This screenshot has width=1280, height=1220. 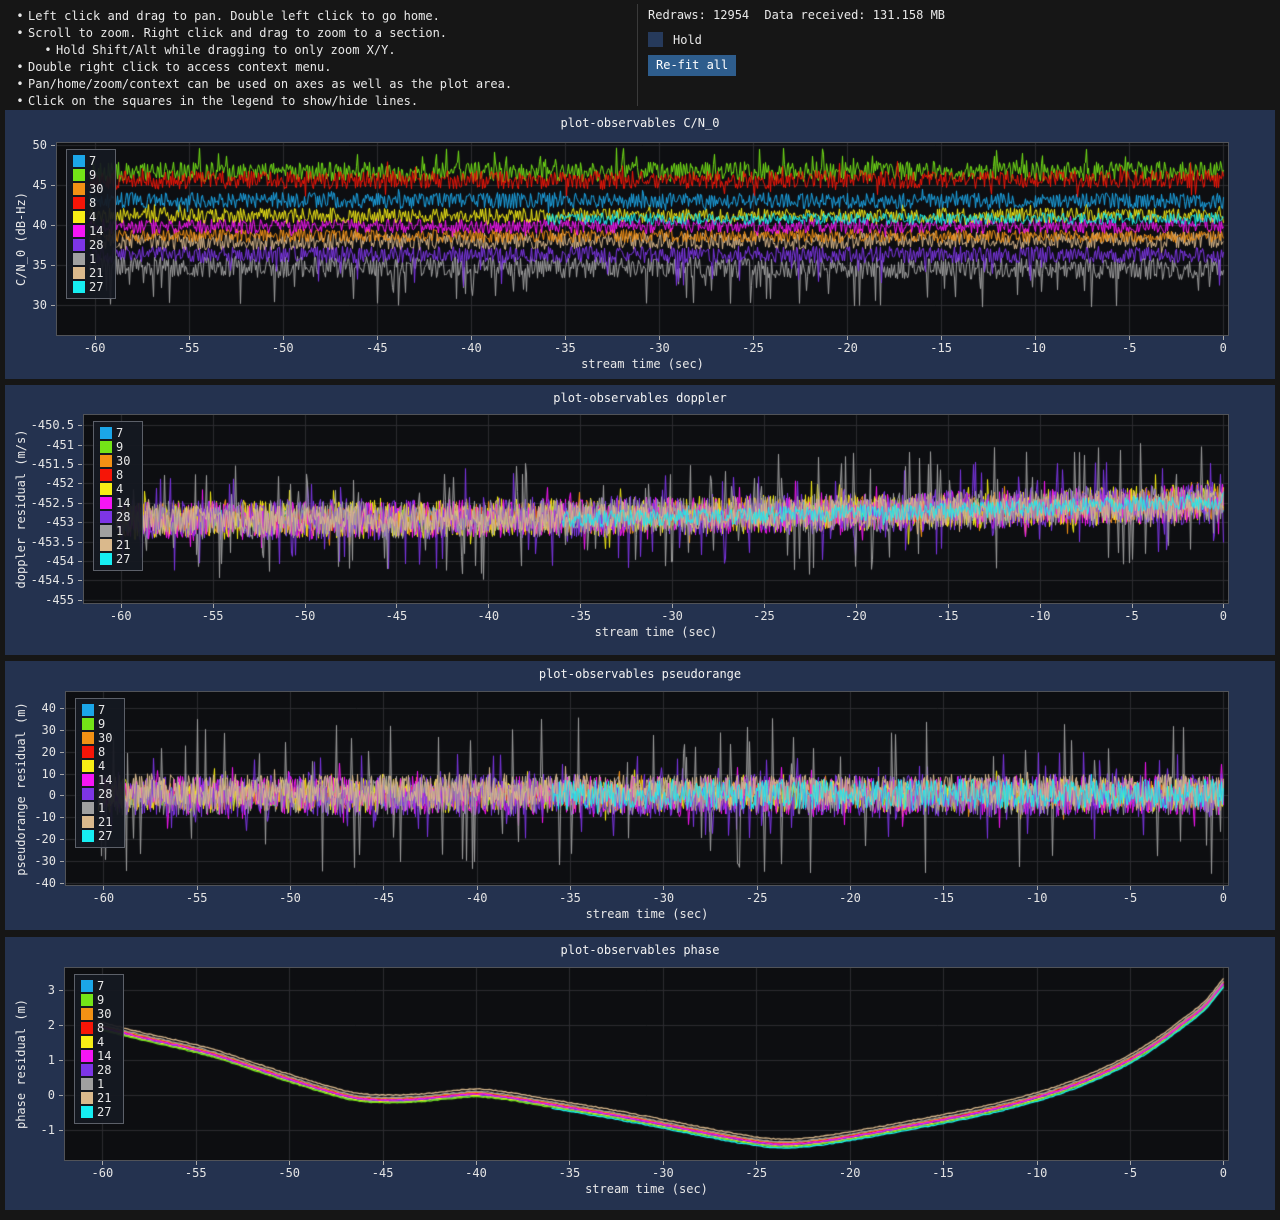 What do you see at coordinates (52, 502) in the screenshot?
I see `y-tick-label: -452.5` at bounding box center [52, 502].